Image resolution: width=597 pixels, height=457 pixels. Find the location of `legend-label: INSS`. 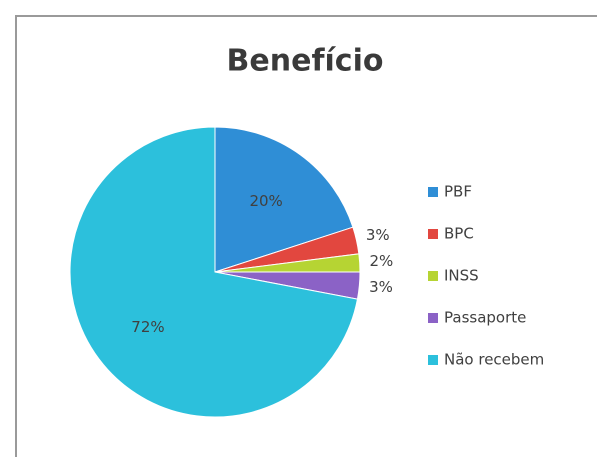

legend-label: INSS is located at coordinates (461, 276).